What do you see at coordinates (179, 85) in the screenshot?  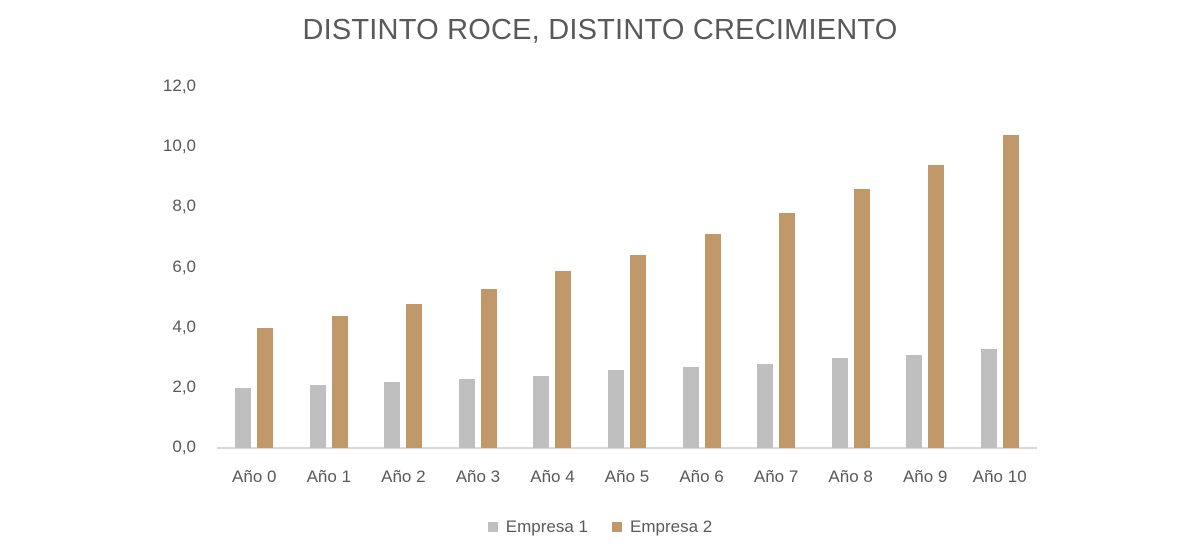 I see `y-tick-label: 12,0` at bounding box center [179, 85].